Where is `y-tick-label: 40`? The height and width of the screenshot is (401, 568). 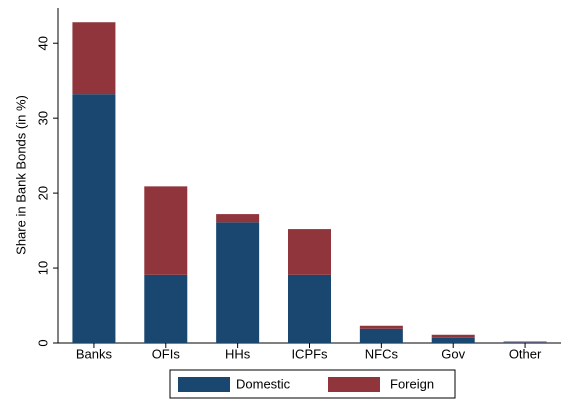
y-tick-label: 40 is located at coordinates (42, 43).